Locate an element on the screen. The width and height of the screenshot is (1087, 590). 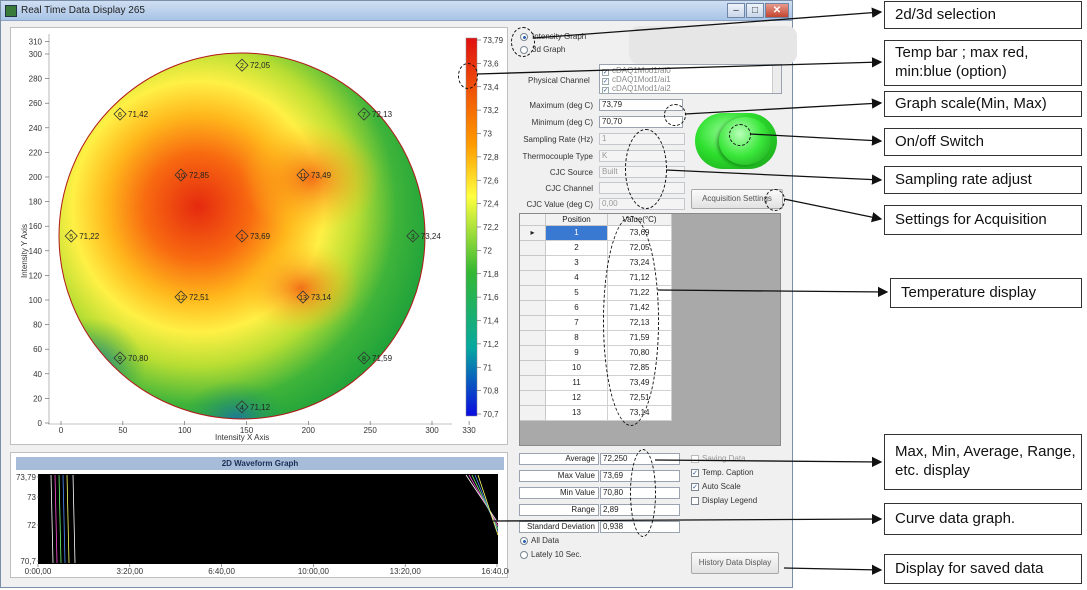
minimize-button: – is located at coordinates (736, 10).